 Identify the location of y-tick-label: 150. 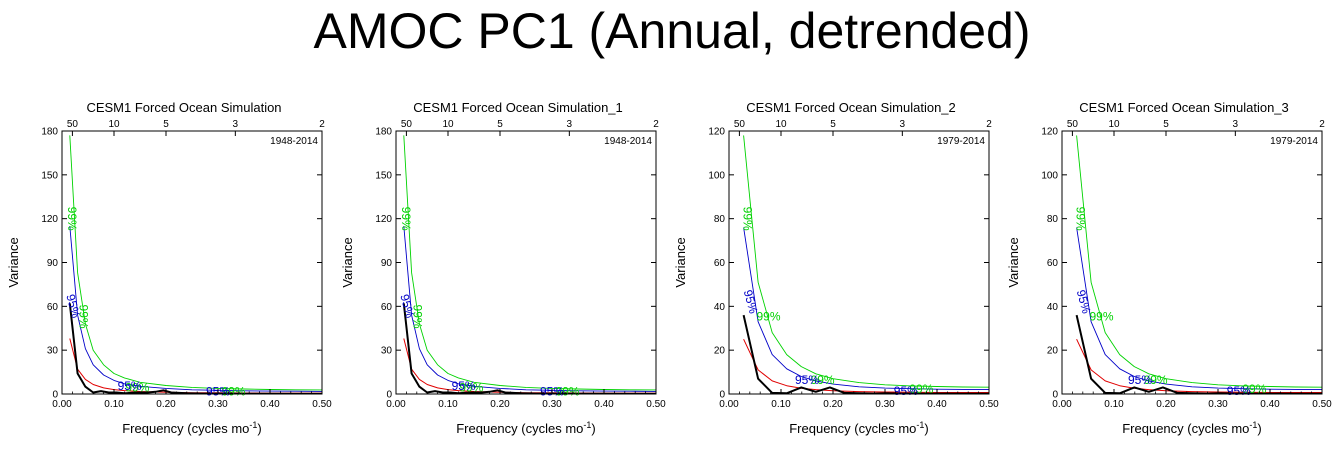
(49, 175).